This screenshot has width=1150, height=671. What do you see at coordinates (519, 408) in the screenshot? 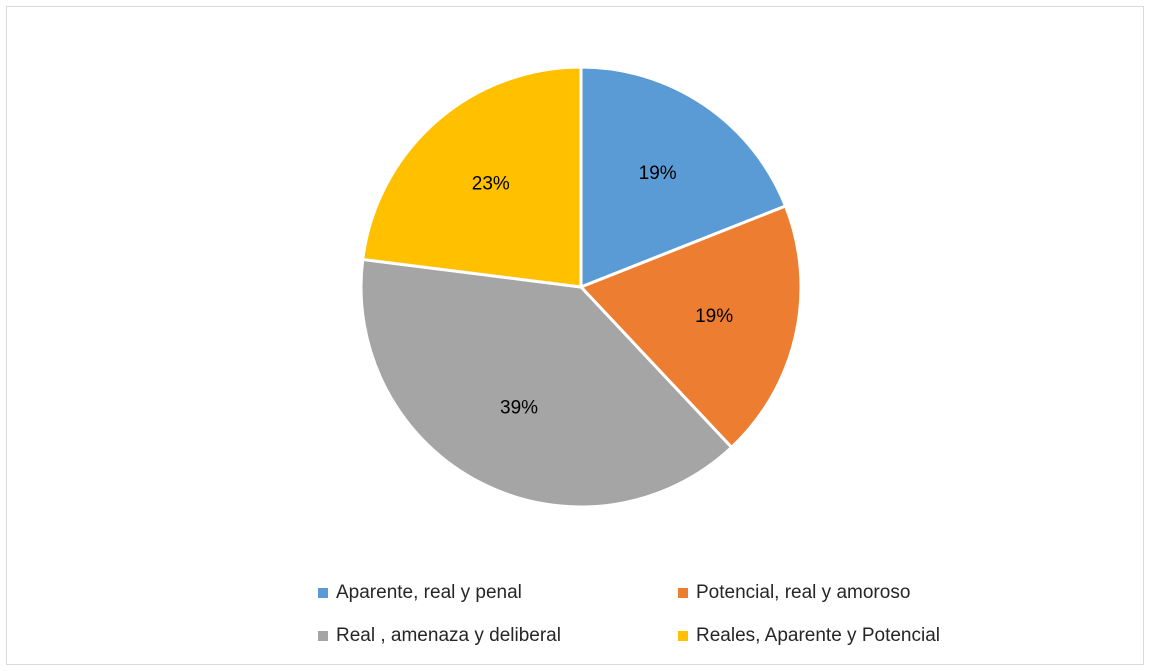
I see `pie-data-label: 39%` at bounding box center [519, 408].